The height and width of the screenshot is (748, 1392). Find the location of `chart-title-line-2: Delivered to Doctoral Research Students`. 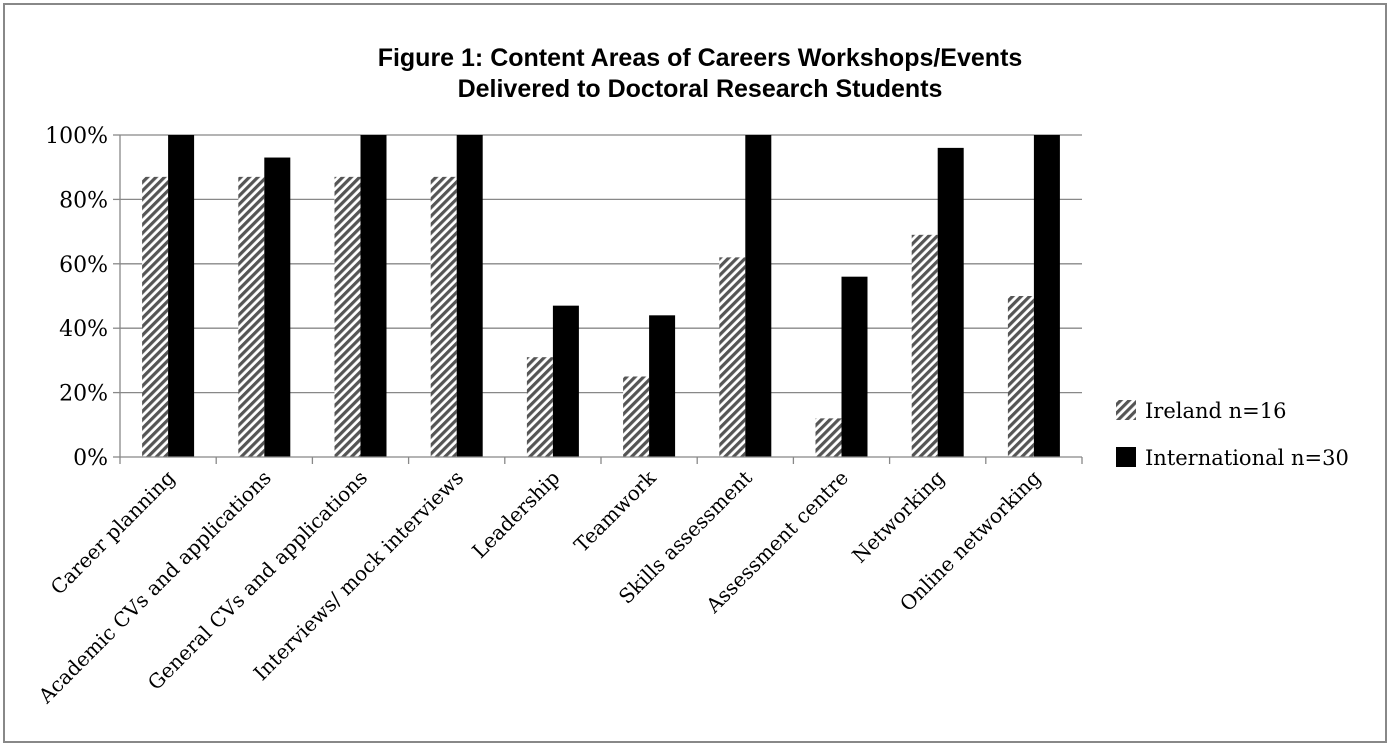

chart-title-line-2: Delivered to Doctoral Research Students is located at coordinates (700, 89).